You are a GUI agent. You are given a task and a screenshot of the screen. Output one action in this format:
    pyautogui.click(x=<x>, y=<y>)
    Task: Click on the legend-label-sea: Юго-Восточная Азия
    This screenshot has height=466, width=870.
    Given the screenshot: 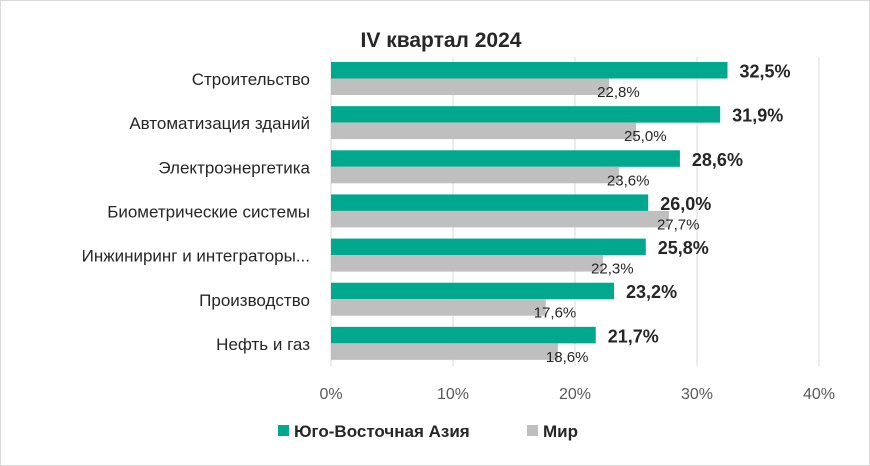 What is the action you would take?
    pyautogui.click(x=382, y=431)
    